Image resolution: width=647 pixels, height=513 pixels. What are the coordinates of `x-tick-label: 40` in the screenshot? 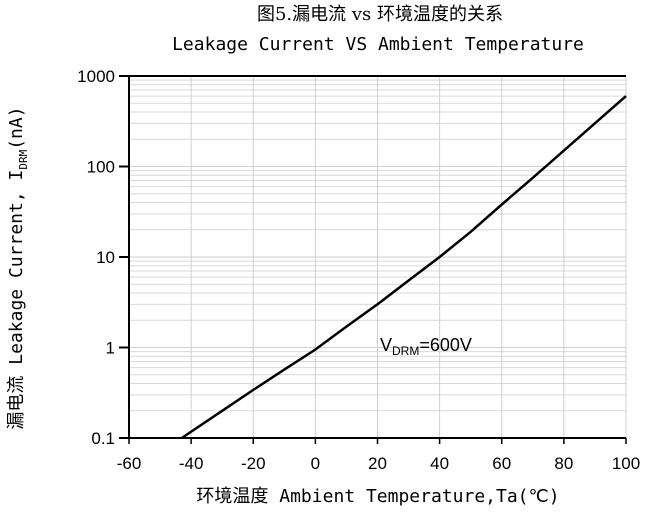 It's located at (439, 463).